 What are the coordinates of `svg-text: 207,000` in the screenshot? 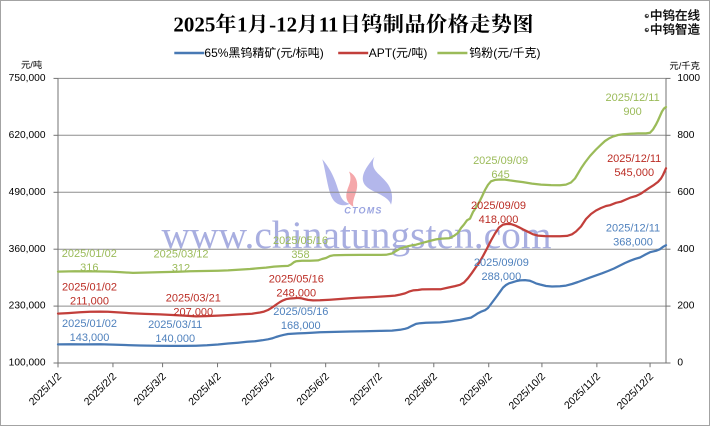 It's located at (193, 312).